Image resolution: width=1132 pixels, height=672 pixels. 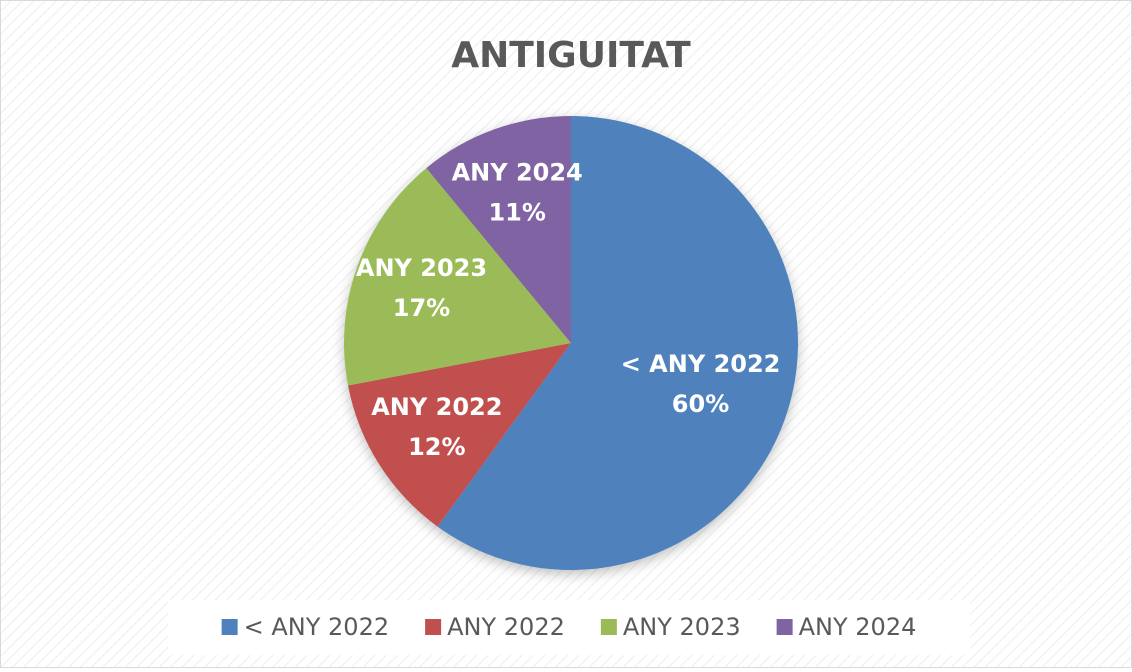 I want to click on data-label-value: 11%, so click(x=516, y=212).